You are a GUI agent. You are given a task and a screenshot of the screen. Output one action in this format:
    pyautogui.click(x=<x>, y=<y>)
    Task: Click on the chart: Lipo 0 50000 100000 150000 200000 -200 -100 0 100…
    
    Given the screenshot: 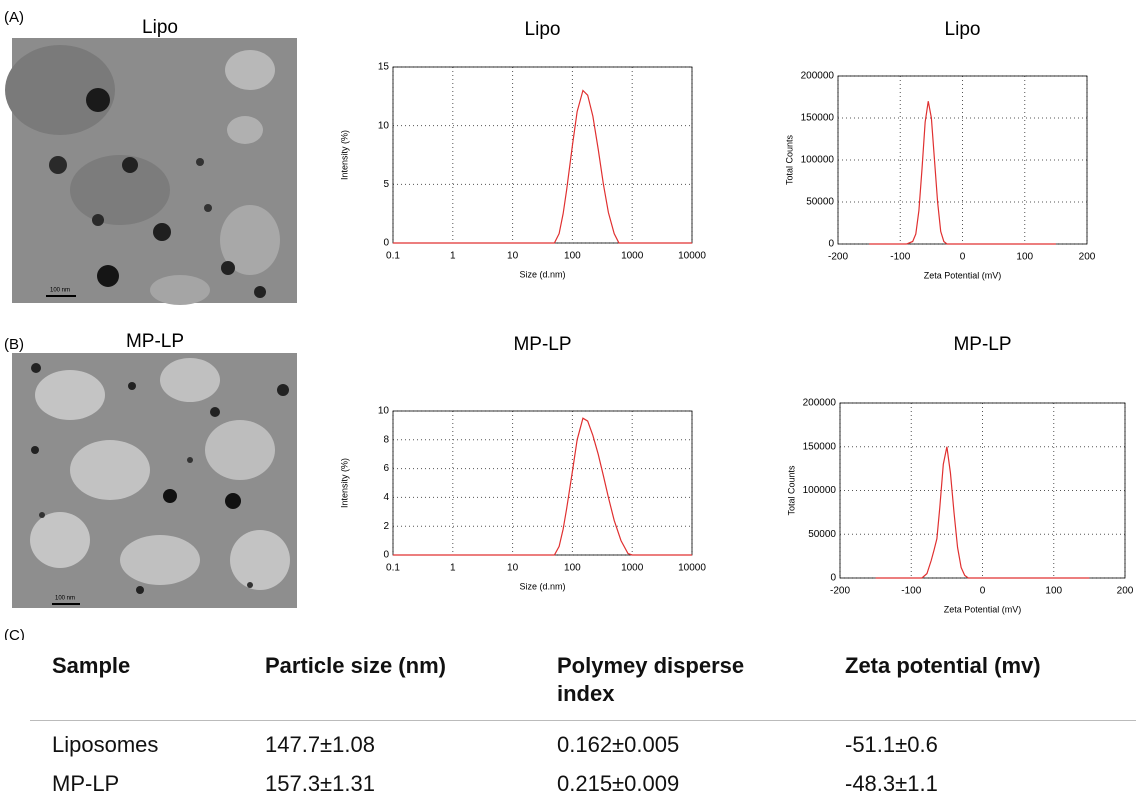 What is the action you would take?
    pyautogui.click(x=939, y=149)
    